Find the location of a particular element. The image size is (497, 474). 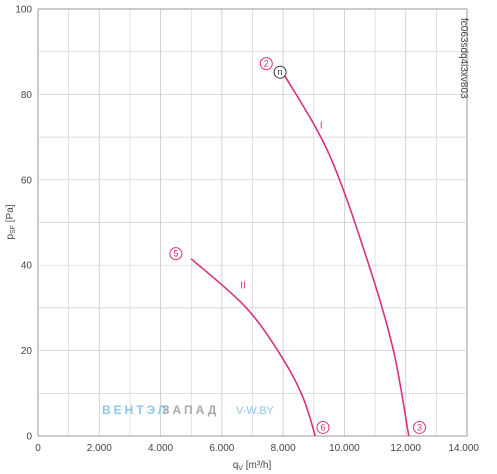

watermark-part1: ВЕНТЭЛ is located at coordinates (135, 410).